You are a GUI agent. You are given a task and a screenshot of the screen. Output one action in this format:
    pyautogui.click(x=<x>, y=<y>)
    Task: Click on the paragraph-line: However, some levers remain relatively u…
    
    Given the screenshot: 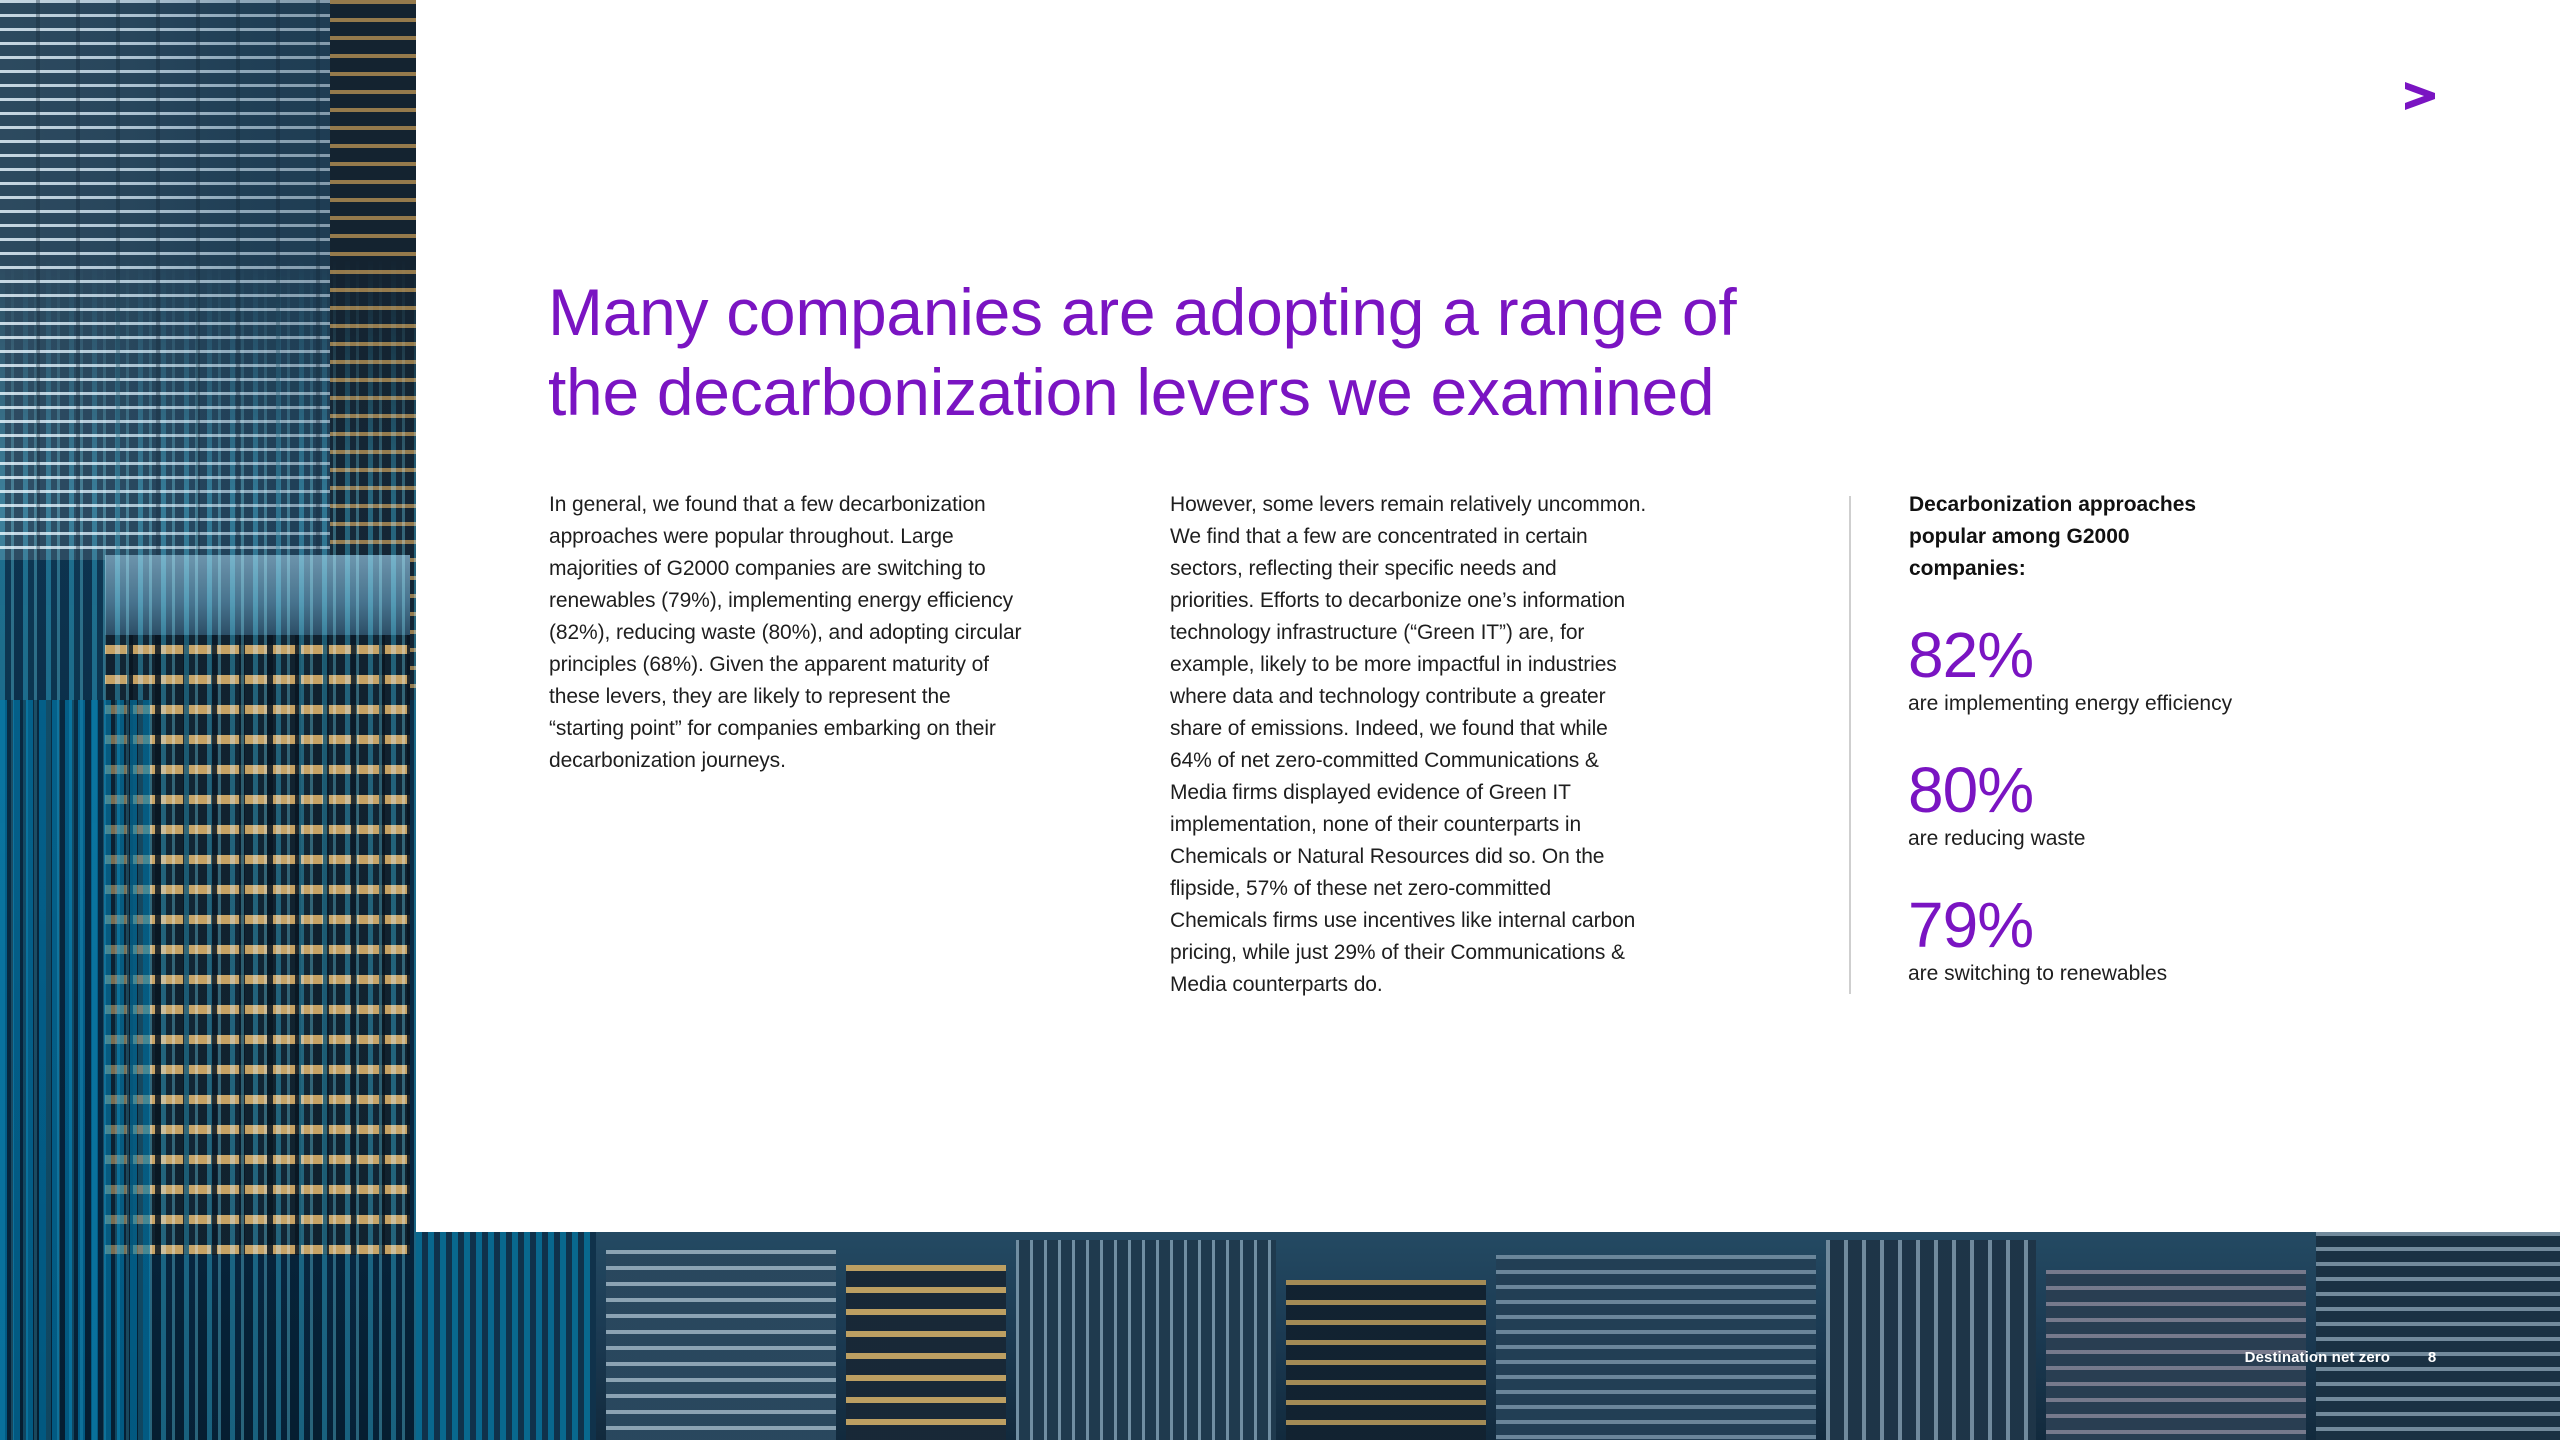 What is the action you would take?
    pyautogui.click(x=1408, y=504)
    